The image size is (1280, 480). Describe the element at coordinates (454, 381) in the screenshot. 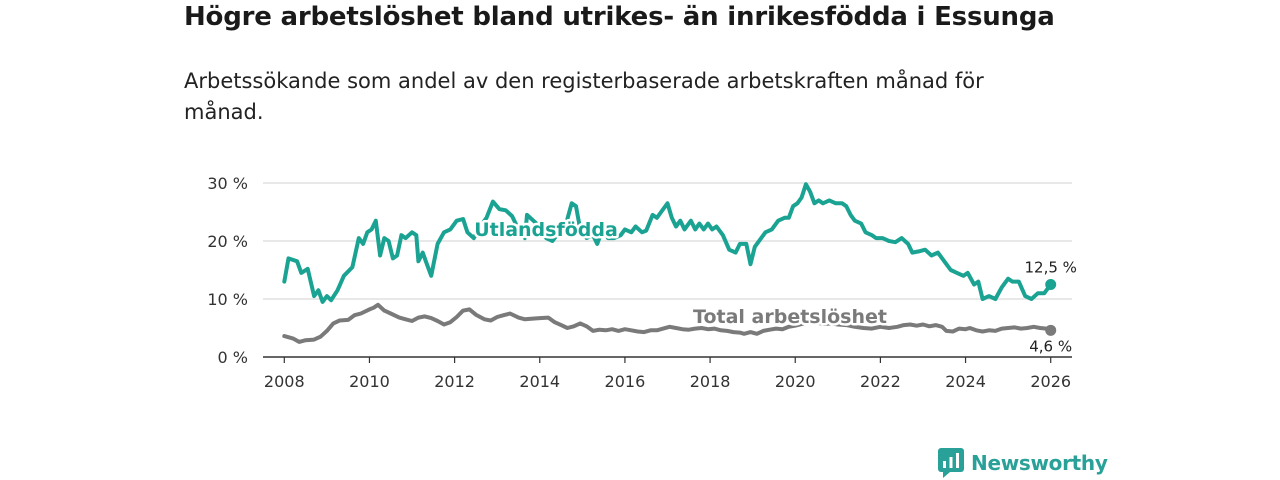

I see `x-tick-label: 2012` at that location.